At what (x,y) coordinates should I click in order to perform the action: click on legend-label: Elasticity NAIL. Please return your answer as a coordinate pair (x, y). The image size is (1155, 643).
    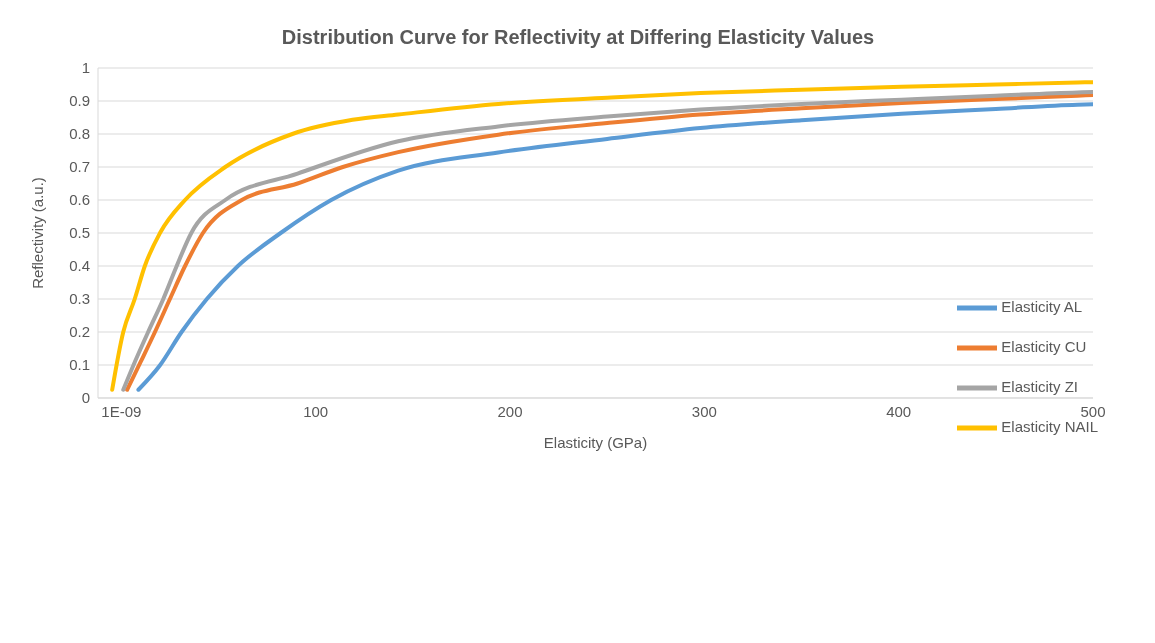
    Looking at the image, I should click on (1049, 426).